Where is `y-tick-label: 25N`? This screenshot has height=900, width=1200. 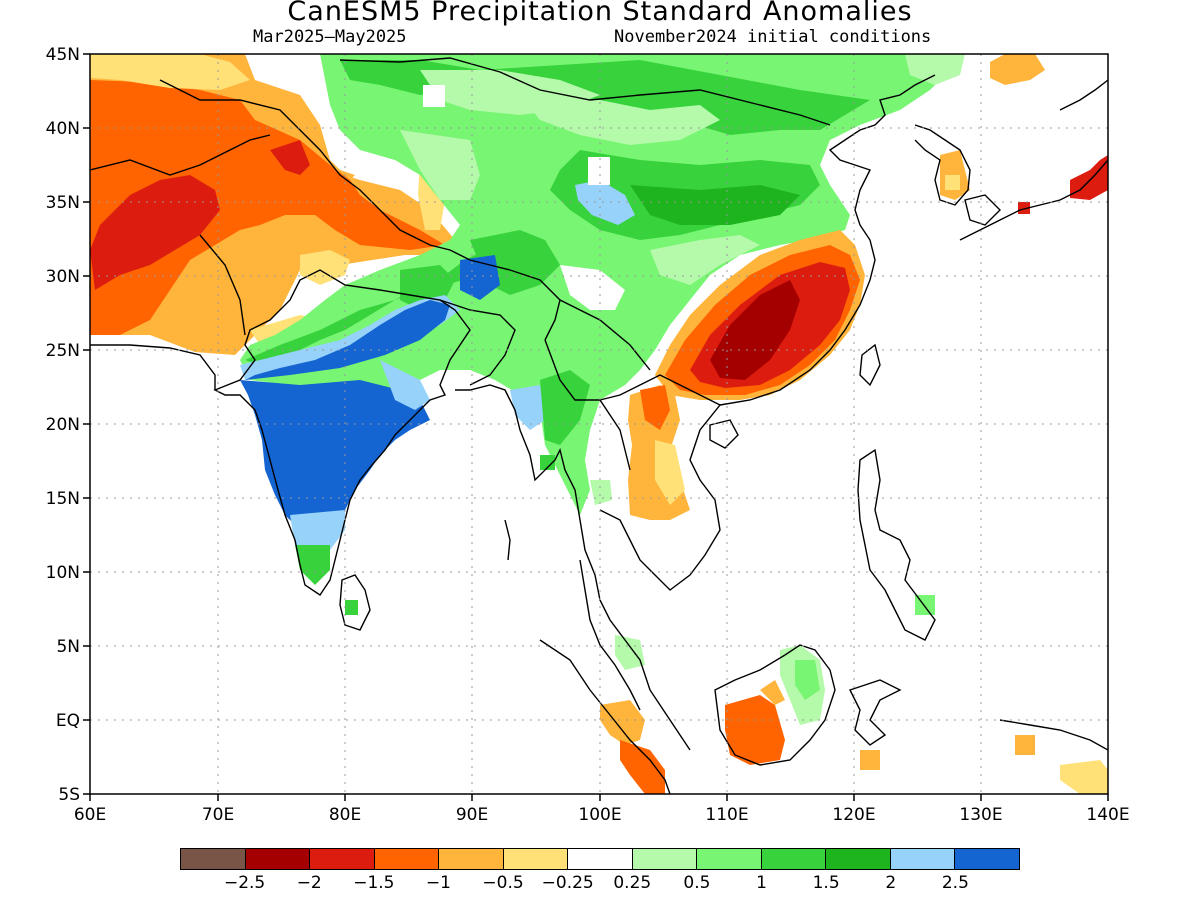
y-tick-label: 25N is located at coordinates (63, 351).